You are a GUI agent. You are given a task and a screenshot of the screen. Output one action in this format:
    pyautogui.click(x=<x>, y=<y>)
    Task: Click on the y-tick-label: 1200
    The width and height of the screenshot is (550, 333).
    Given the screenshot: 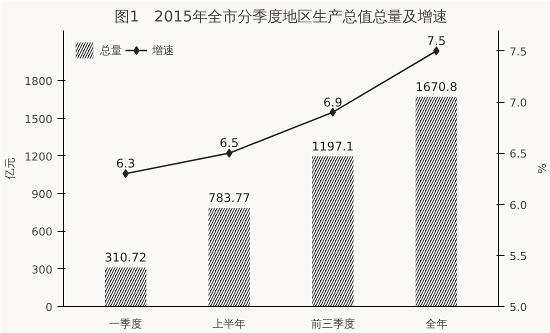 What is the action you would take?
    pyautogui.click(x=38, y=157)
    